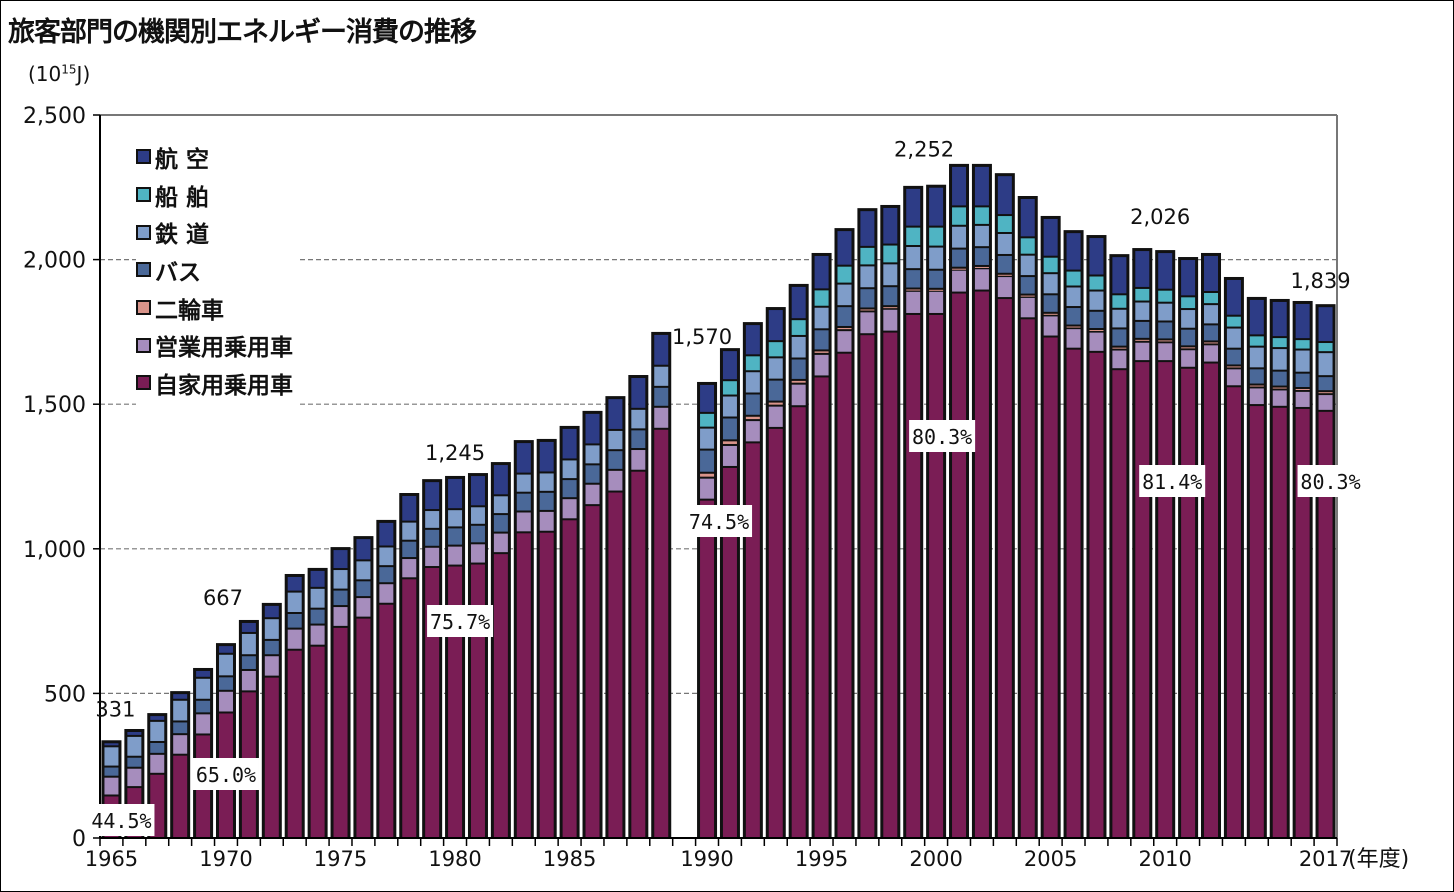  Describe the element at coordinates (242, 32) in the screenshot. I see `chart-title: 旅客部門の機関別エネルギー消費の推移` at that location.